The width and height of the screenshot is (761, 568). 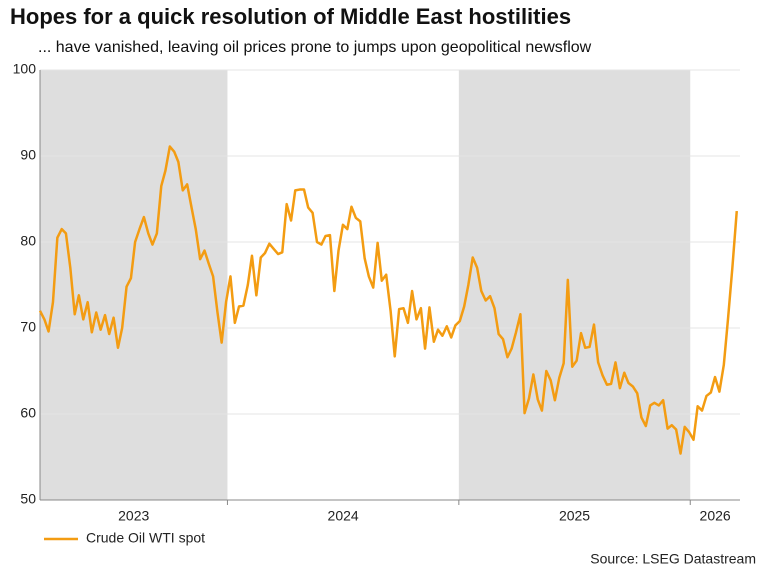 I want to click on y-tick-label: 70, so click(x=28, y=327).